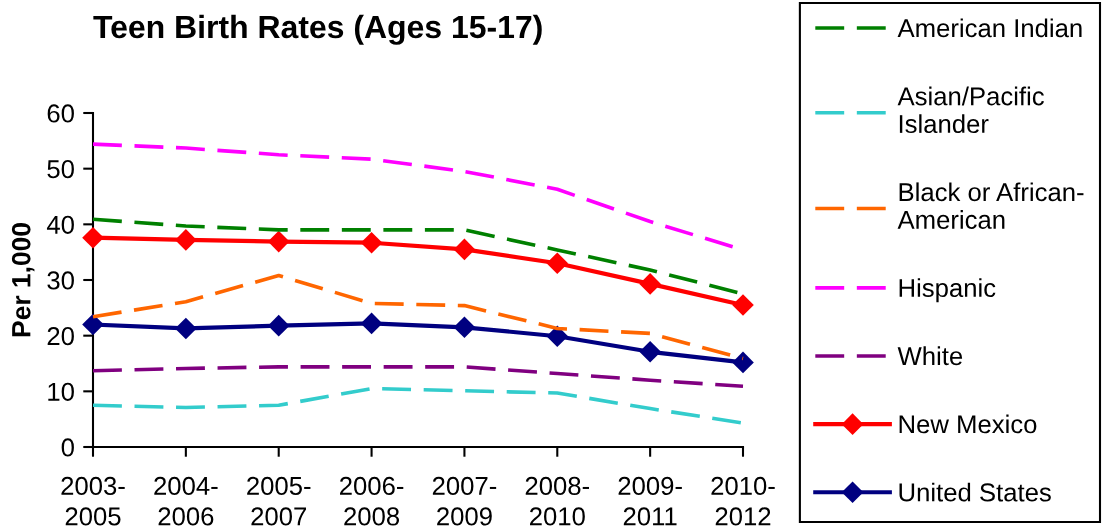 This screenshot has height=529, width=1105. What do you see at coordinates (990, 205) in the screenshot?
I see `legend-label: Black or African-American` at bounding box center [990, 205].